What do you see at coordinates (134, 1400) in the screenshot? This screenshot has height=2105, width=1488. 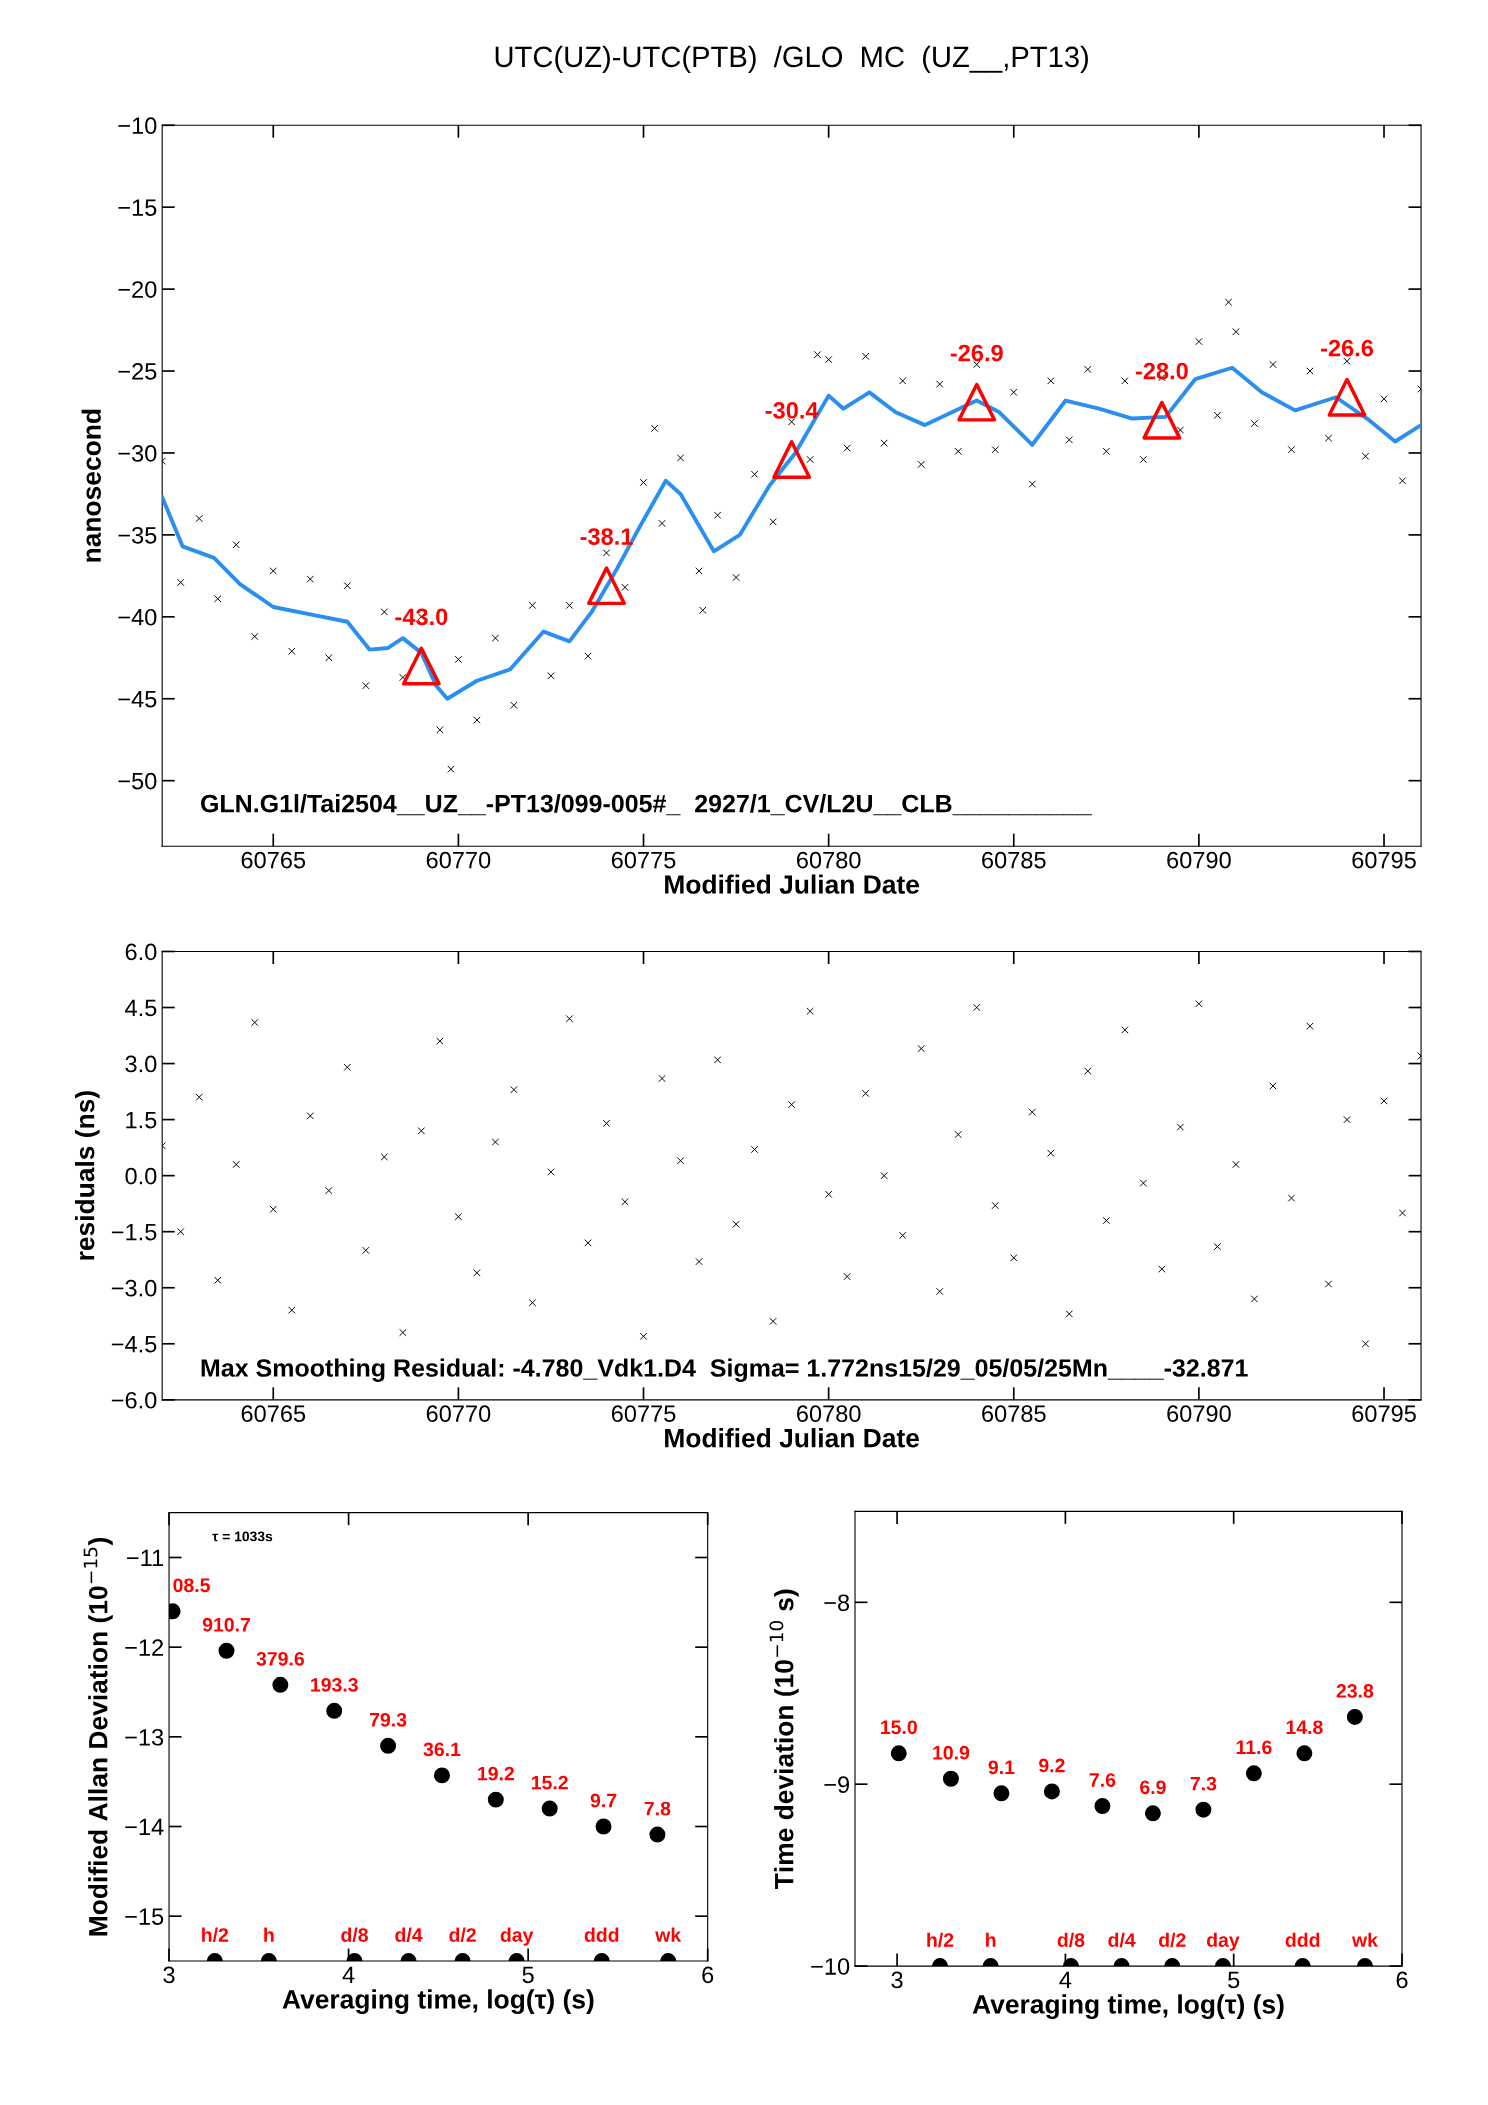 I see `y-tick-label: −6.0` at bounding box center [134, 1400].